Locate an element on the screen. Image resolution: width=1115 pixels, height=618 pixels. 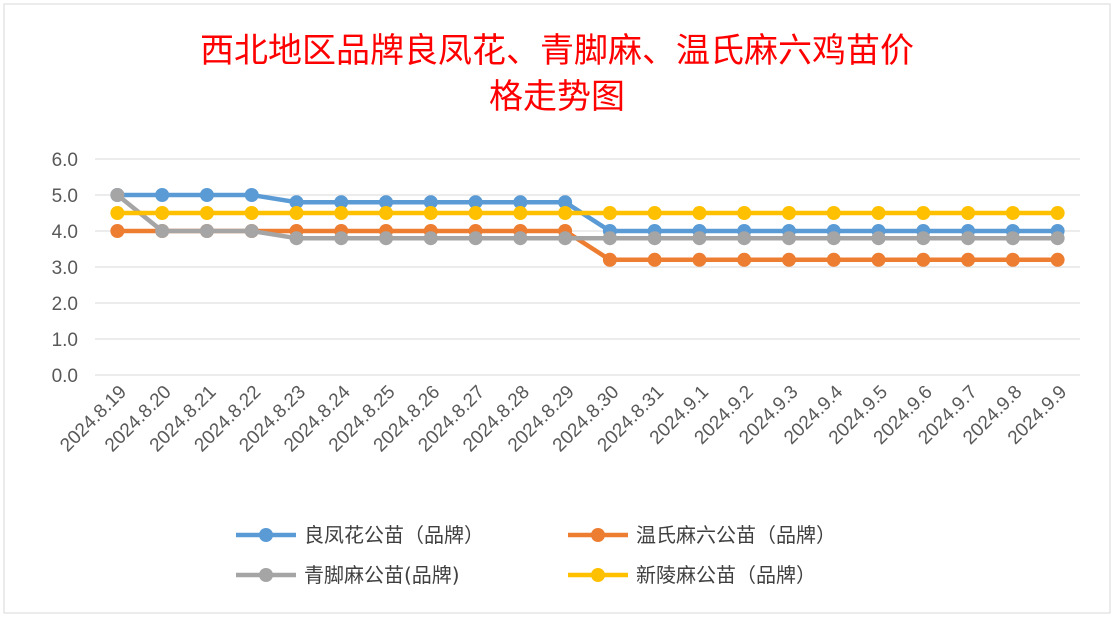
y-tick-label: 2.0 is located at coordinates (65, 304).